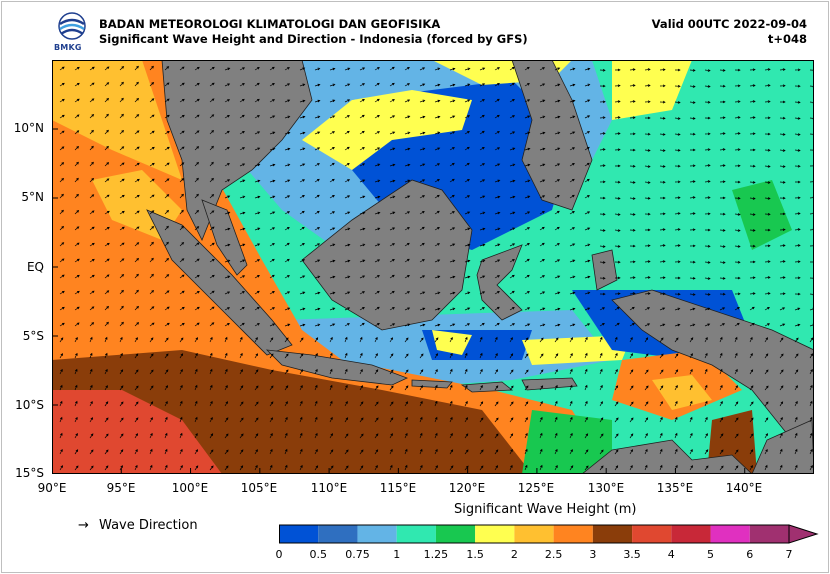 This screenshot has height=574, width=830. Describe the element at coordinates (675, 488) in the screenshot. I see `lon-label-135e: 135°E` at that location.